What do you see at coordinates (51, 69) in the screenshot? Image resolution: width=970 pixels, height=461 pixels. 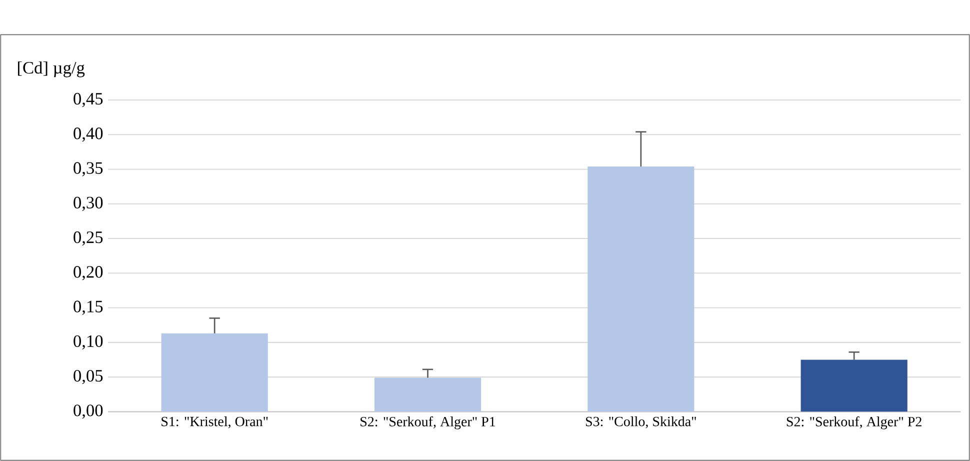 I see `y-axis-title: [Cd] µg/g` at bounding box center [51, 69].